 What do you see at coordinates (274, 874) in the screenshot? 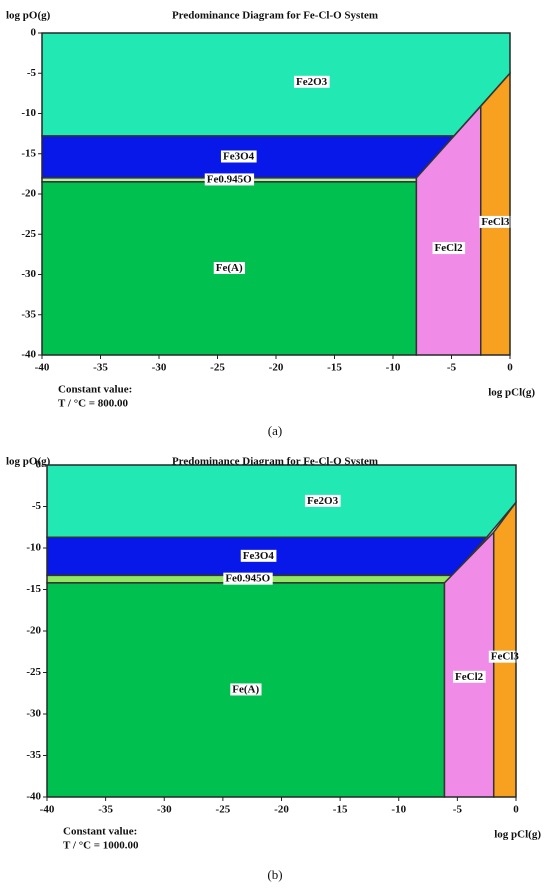
I see `caption: (b)` at bounding box center [274, 874].